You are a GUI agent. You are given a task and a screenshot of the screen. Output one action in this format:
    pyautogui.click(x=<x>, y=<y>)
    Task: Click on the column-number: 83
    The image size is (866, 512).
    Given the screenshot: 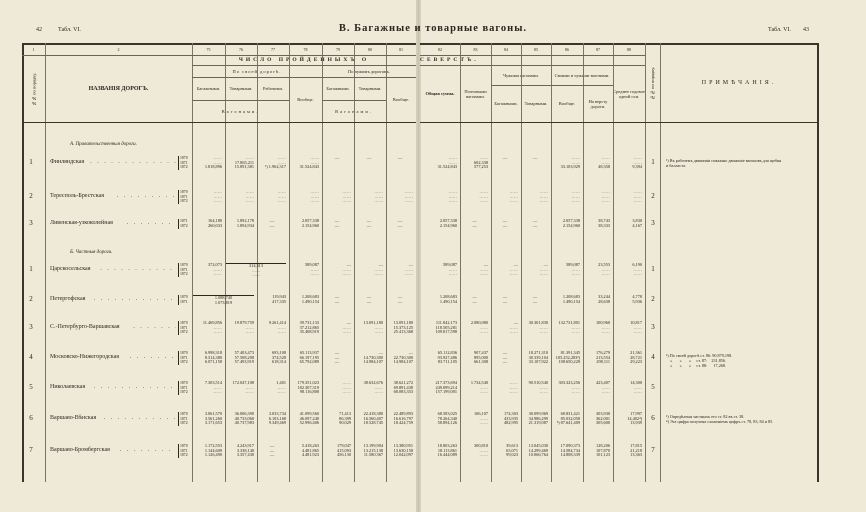 What is the action you would take?
    pyautogui.click(x=475, y=49)
    